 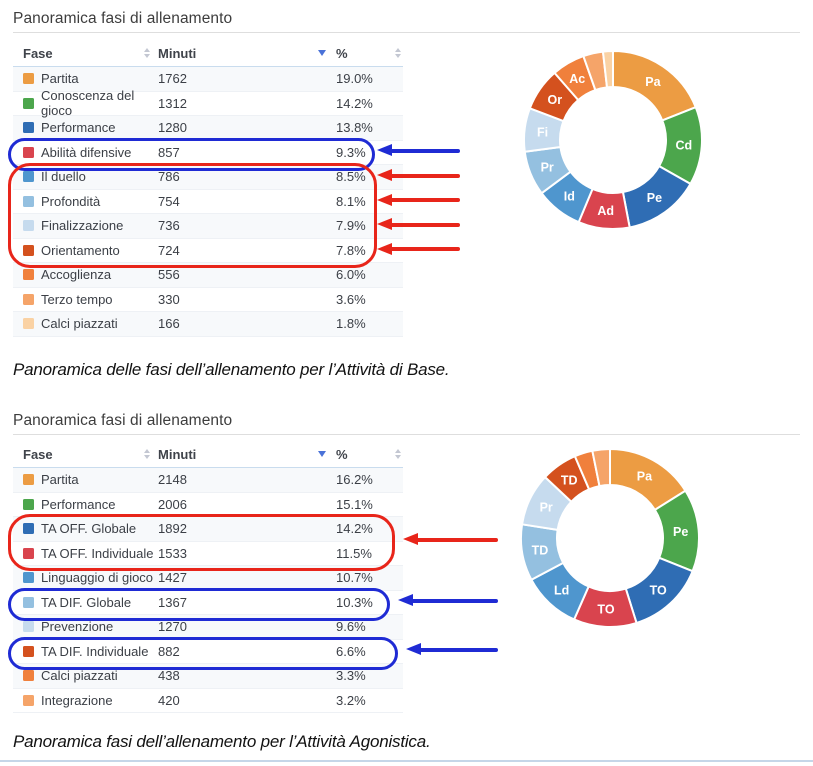 I want to click on phase-label: Partita, so click(x=60, y=79).